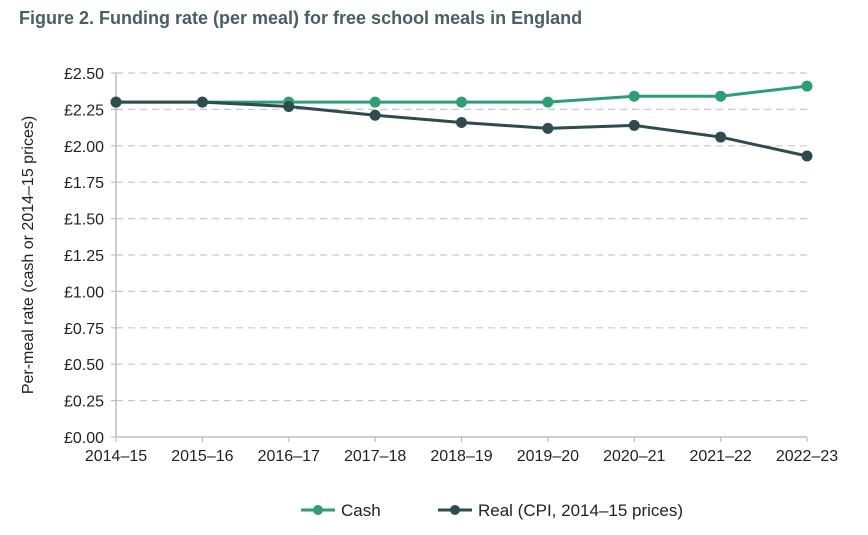 The image size is (868, 535). Describe the element at coordinates (375, 456) in the screenshot. I see `x-tick-label: 2017–18` at that location.